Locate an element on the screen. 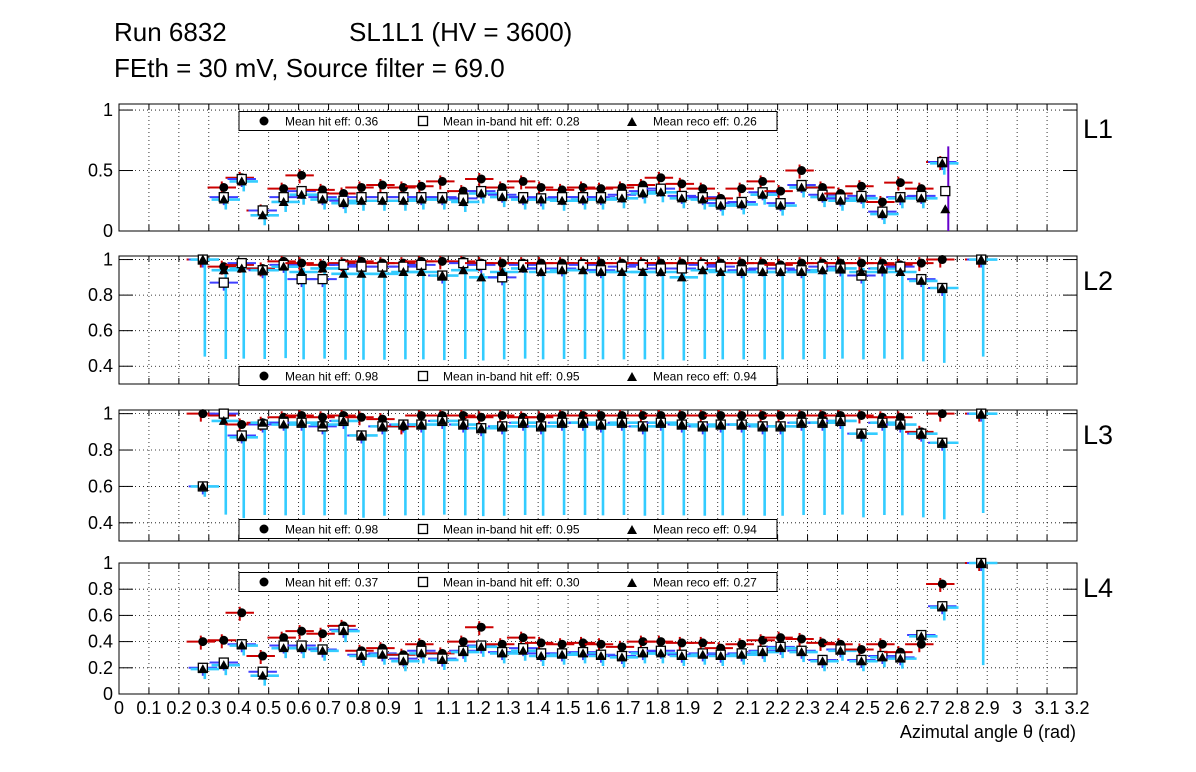  x-tick-label: 0 is located at coordinates (119, 708).